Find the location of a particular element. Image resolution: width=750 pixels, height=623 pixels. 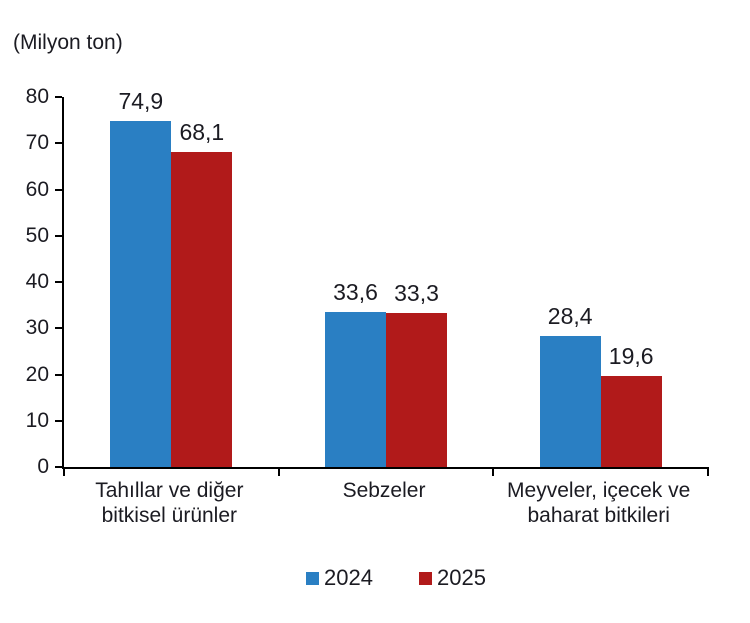

legend-label-2025: 2025 is located at coordinates (461, 577).